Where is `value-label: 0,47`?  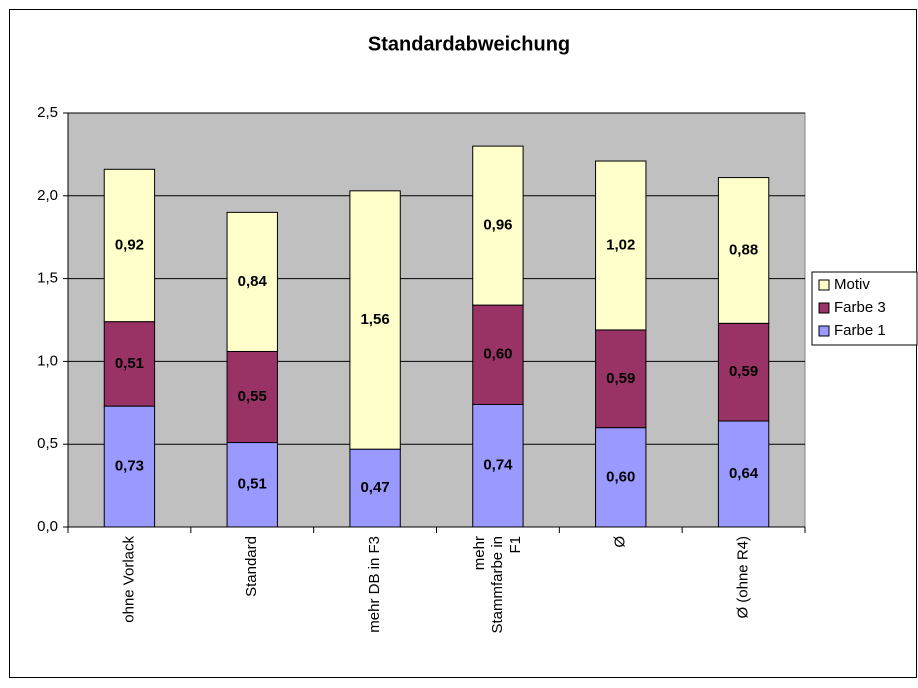
value-label: 0,47 is located at coordinates (374, 487).